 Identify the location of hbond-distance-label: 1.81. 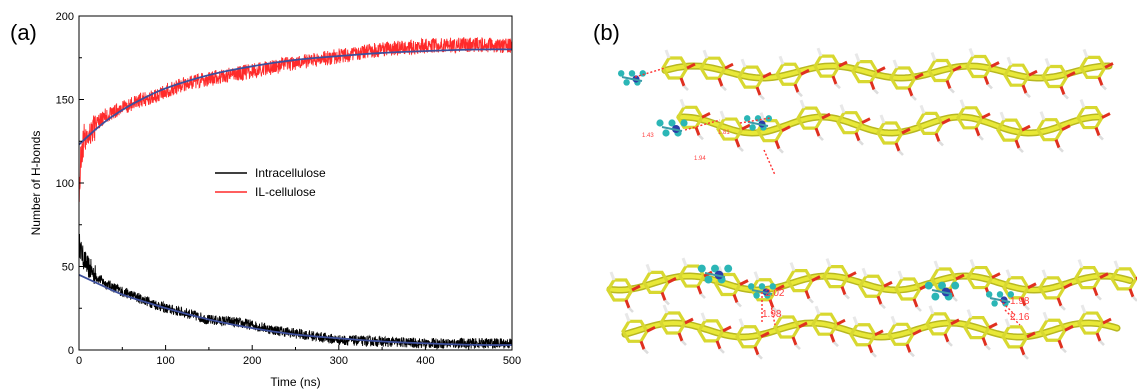
(724, 133).